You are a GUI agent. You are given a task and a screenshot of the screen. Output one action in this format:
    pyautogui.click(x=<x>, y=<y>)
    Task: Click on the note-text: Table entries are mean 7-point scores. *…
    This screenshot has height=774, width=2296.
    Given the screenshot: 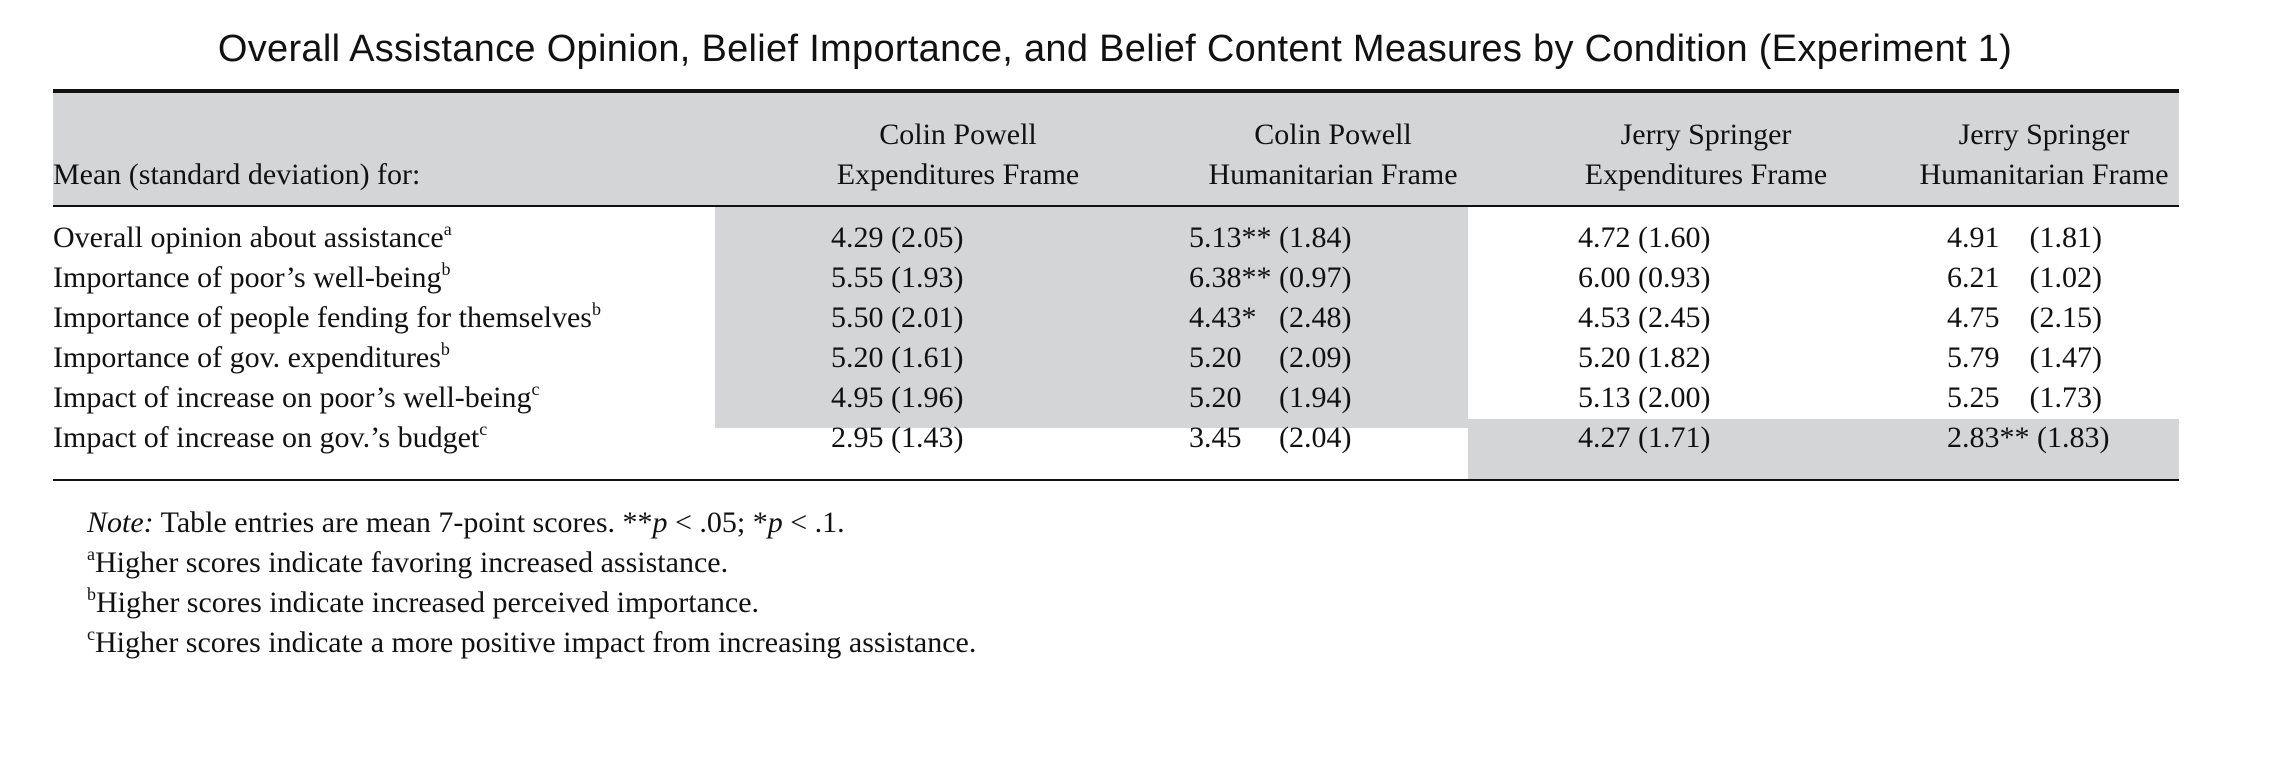 What is the action you would take?
    pyautogui.click(x=403, y=522)
    